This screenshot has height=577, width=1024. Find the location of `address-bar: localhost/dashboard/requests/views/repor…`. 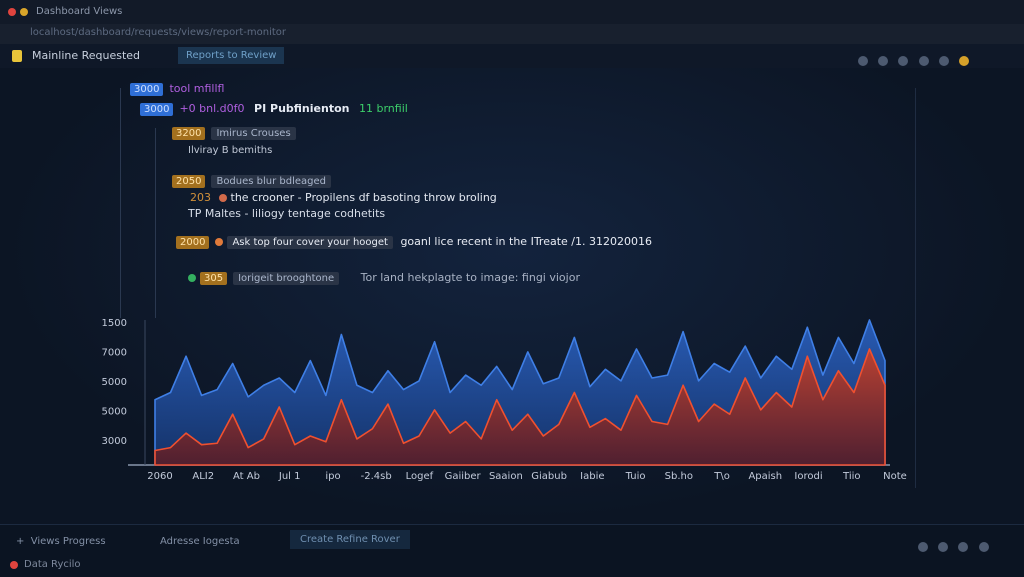

address-bar: localhost/dashboard/requests/views/repor… is located at coordinates (158, 32).